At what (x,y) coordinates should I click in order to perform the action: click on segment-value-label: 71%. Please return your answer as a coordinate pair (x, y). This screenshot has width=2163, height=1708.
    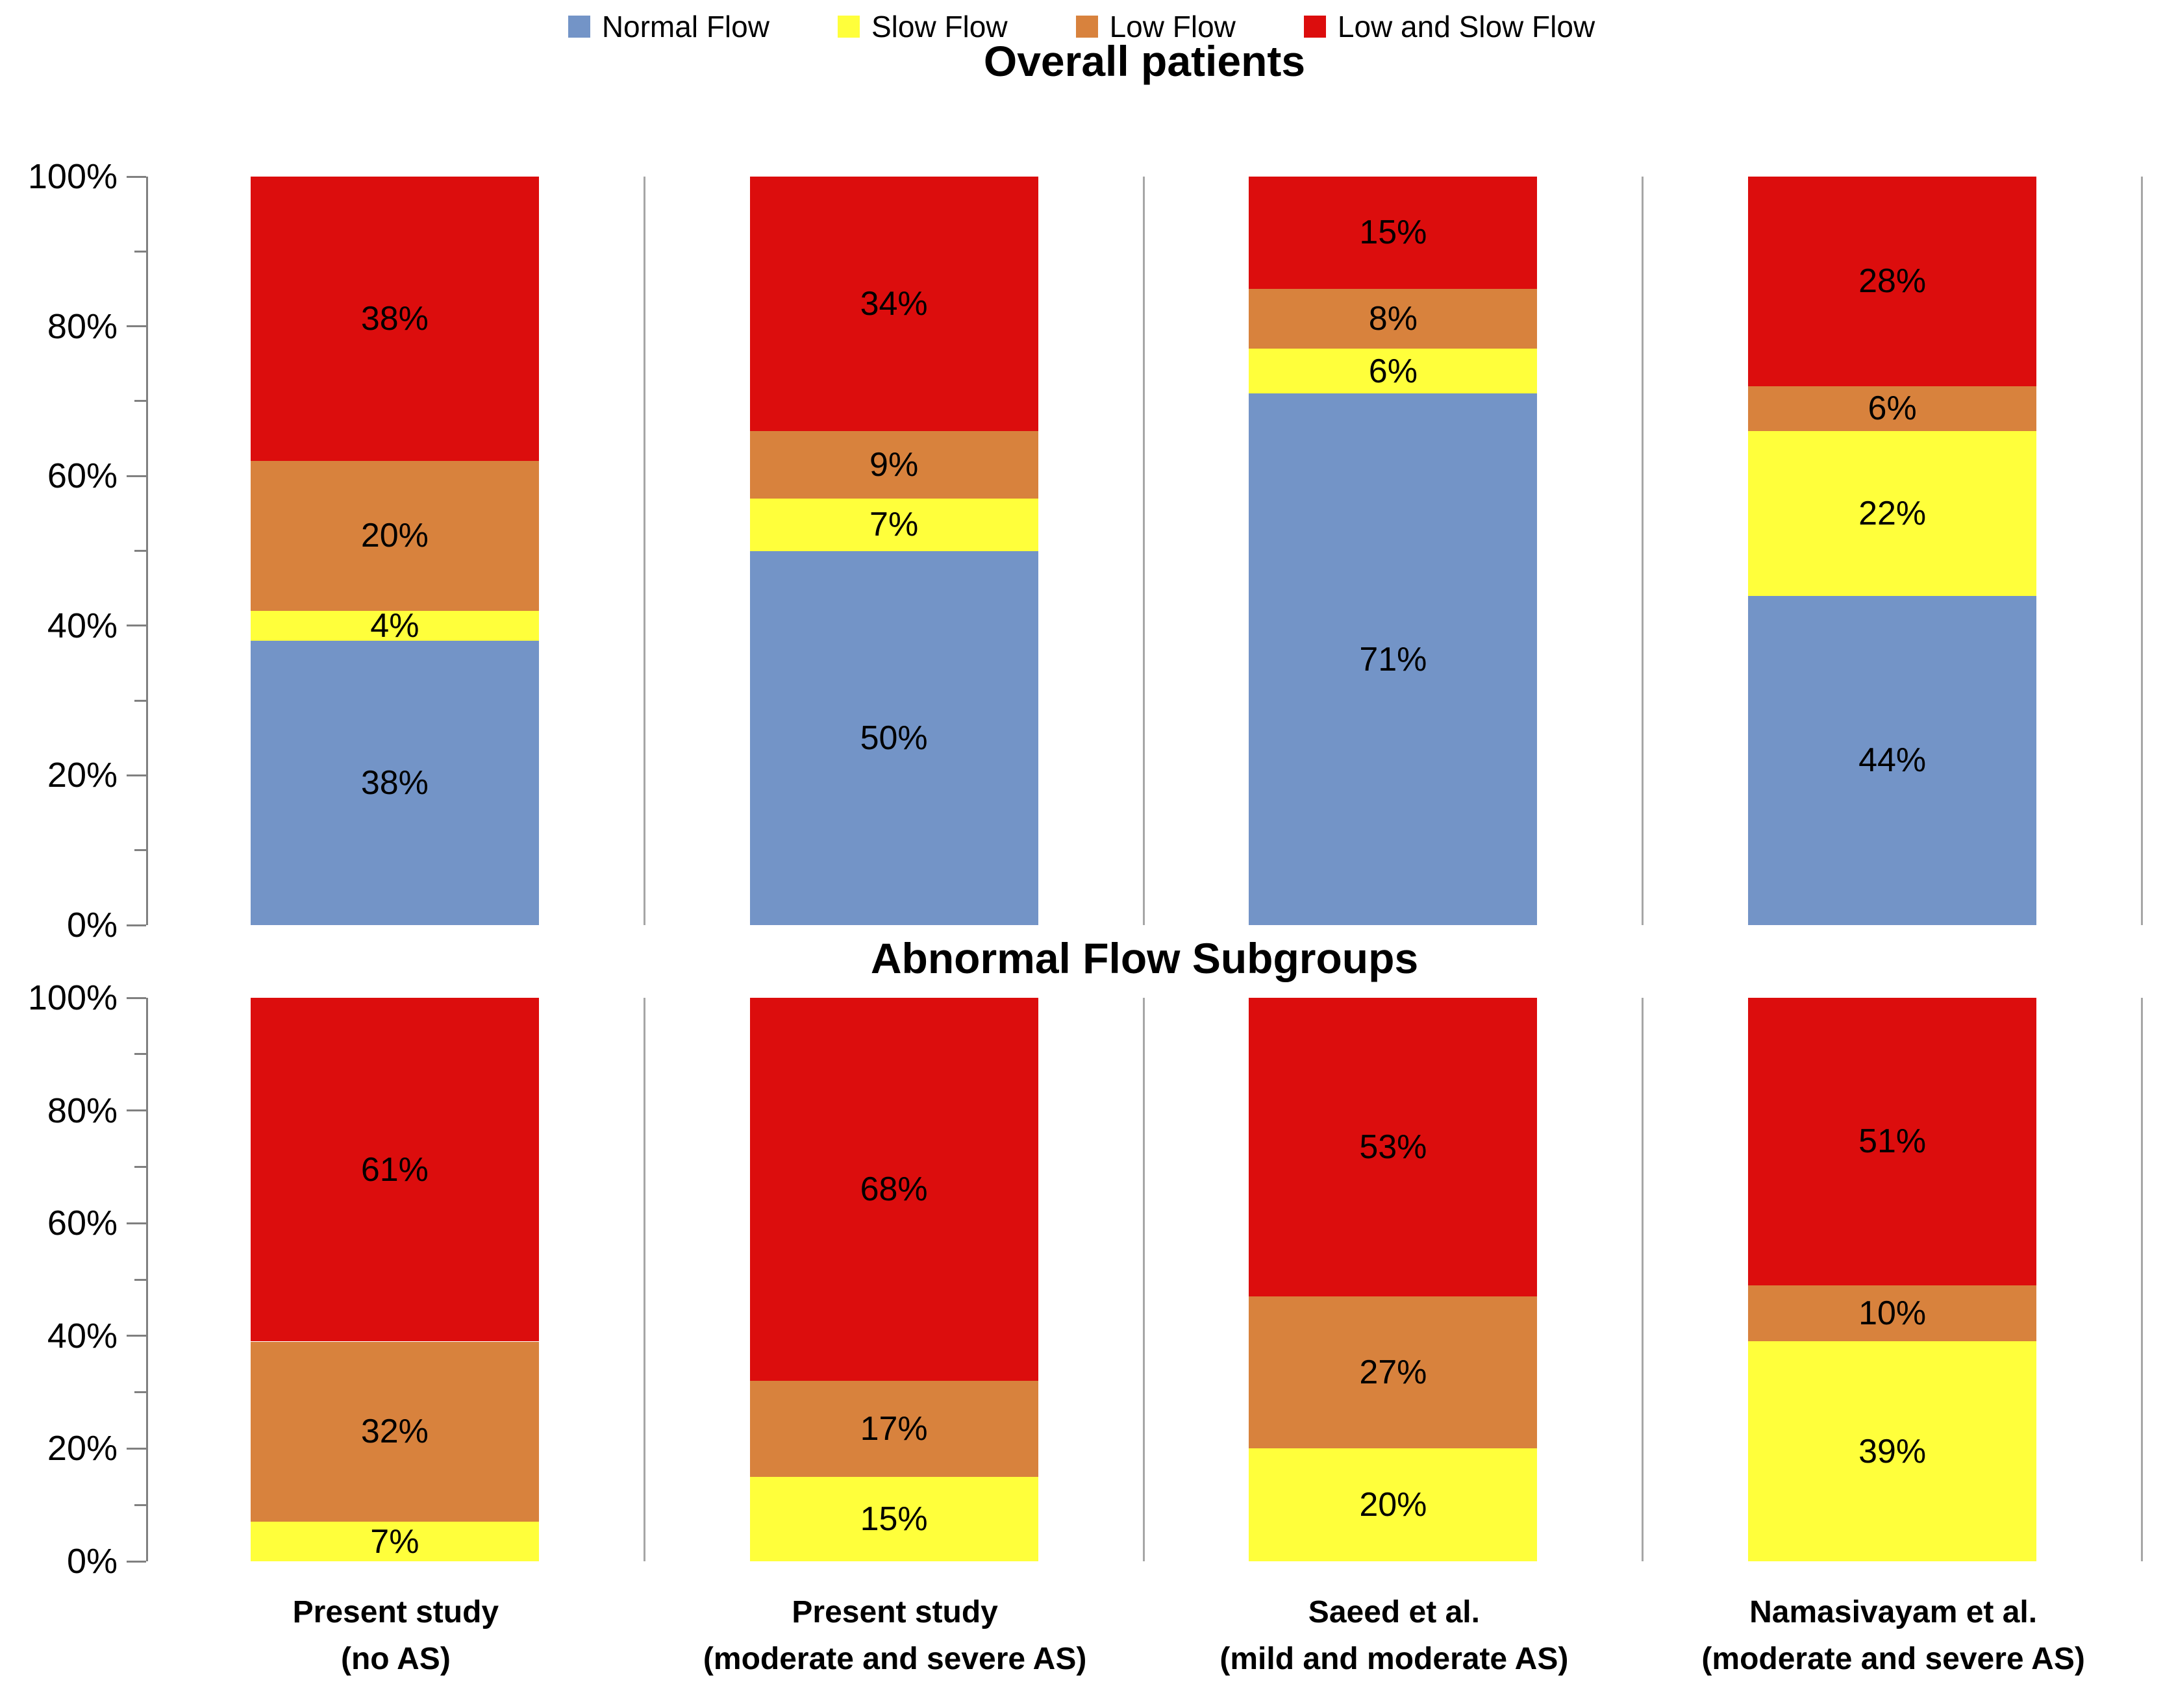
    Looking at the image, I should click on (1393, 659).